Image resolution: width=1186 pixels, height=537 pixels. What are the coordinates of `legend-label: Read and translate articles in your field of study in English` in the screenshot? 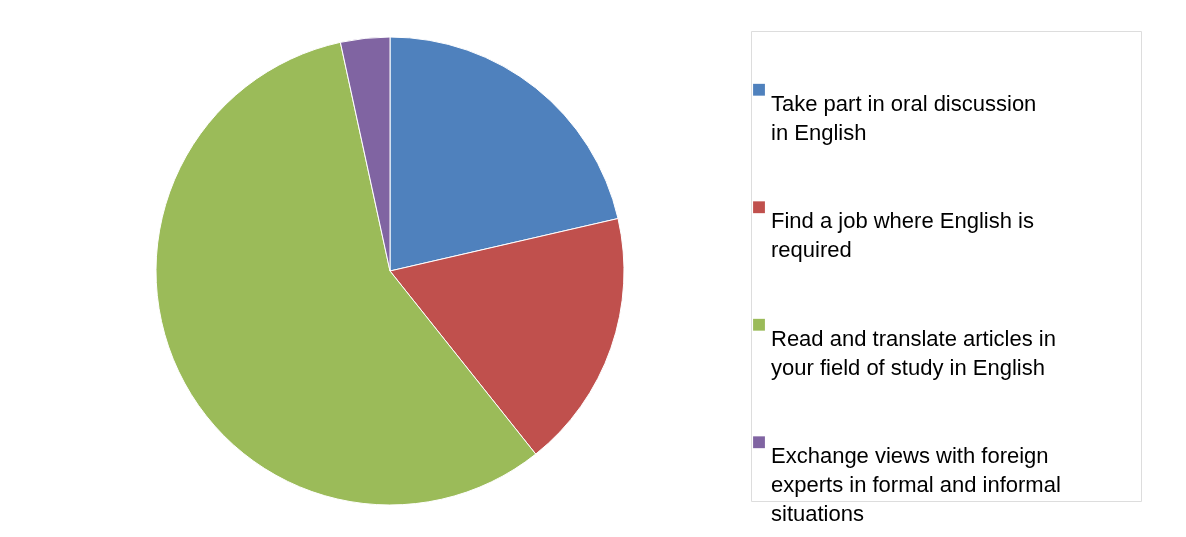 It's located at (913, 352).